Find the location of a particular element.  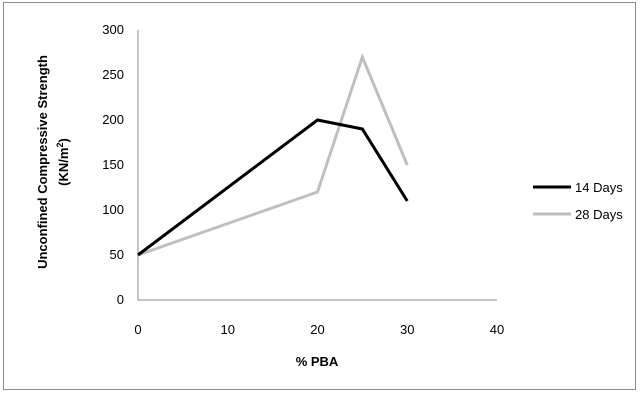

y-tick-label: 100 is located at coordinates (113, 209).